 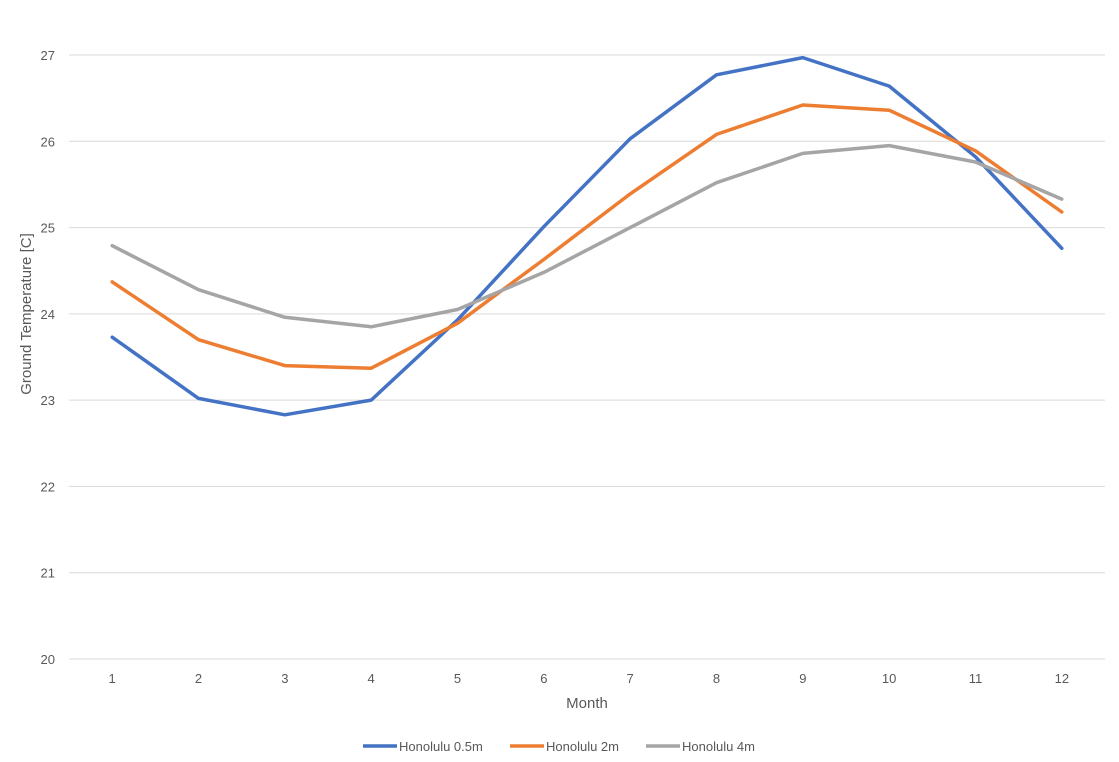 What do you see at coordinates (371, 678) in the screenshot?
I see `x-tick-label: 4` at bounding box center [371, 678].